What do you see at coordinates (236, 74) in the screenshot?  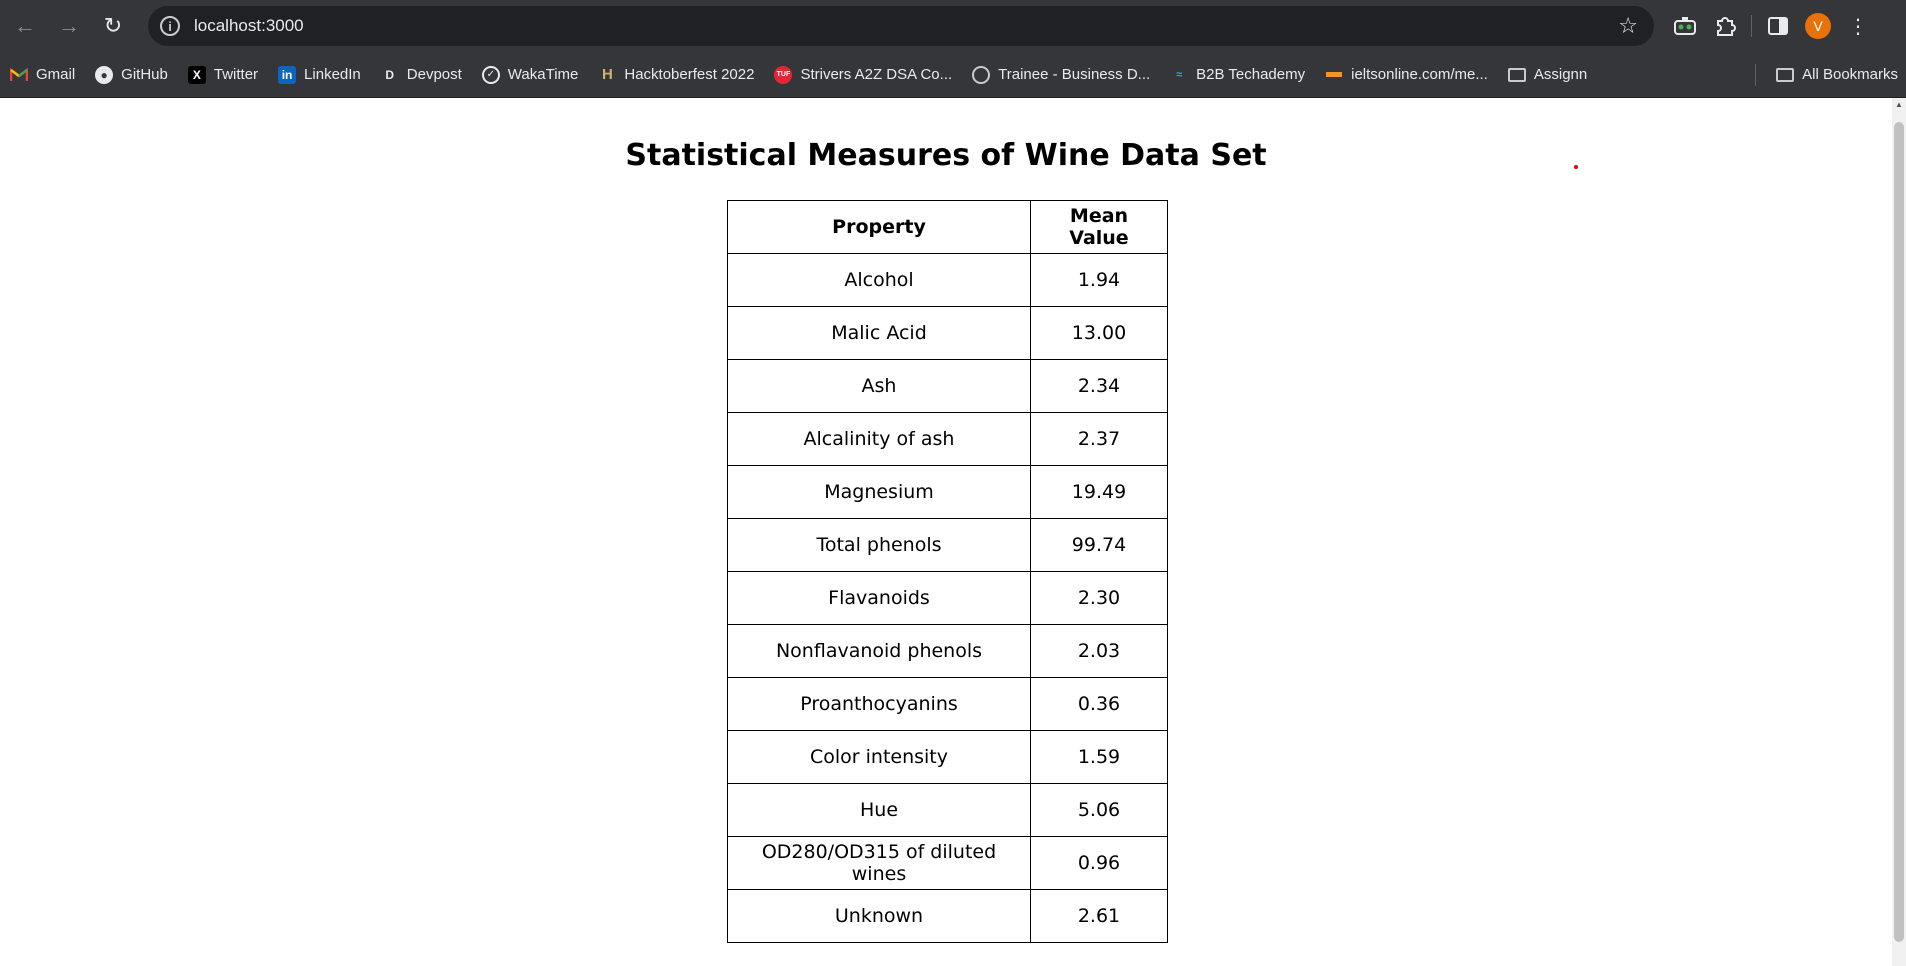 I see `bookmark-label: Twitter` at bounding box center [236, 74].